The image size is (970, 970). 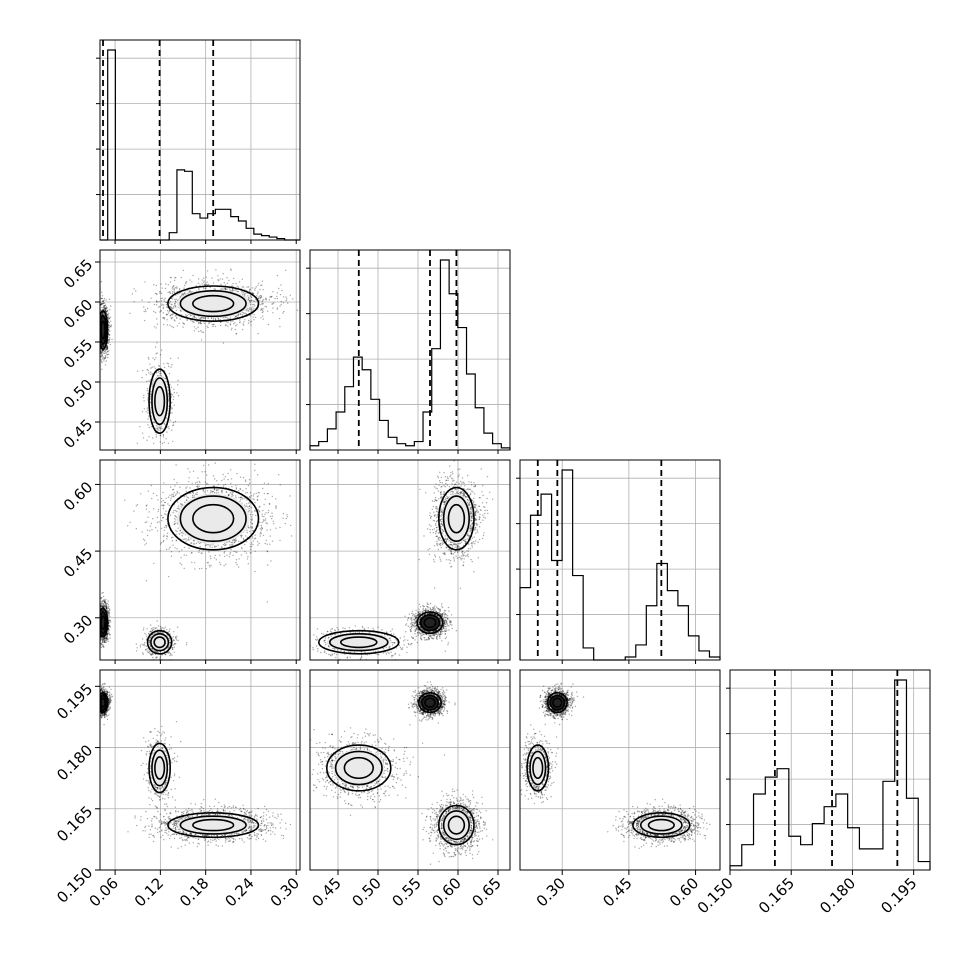 What do you see at coordinates (213, 303) in the screenshot?
I see `density-contour` at bounding box center [213, 303].